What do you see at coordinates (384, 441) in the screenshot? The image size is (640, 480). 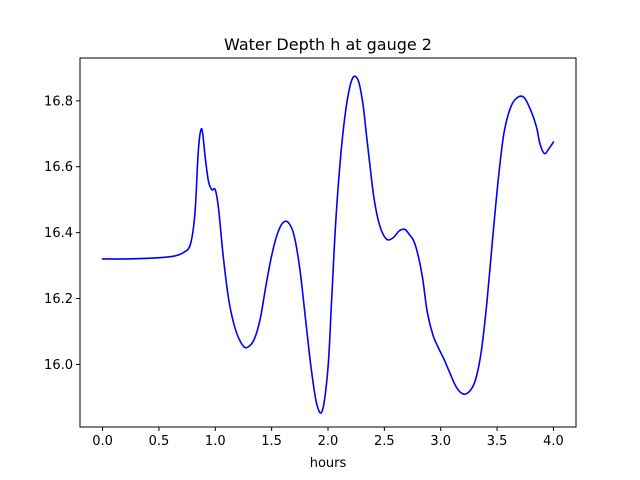 I see `x-tick-label: 2.5` at bounding box center [384, 441].